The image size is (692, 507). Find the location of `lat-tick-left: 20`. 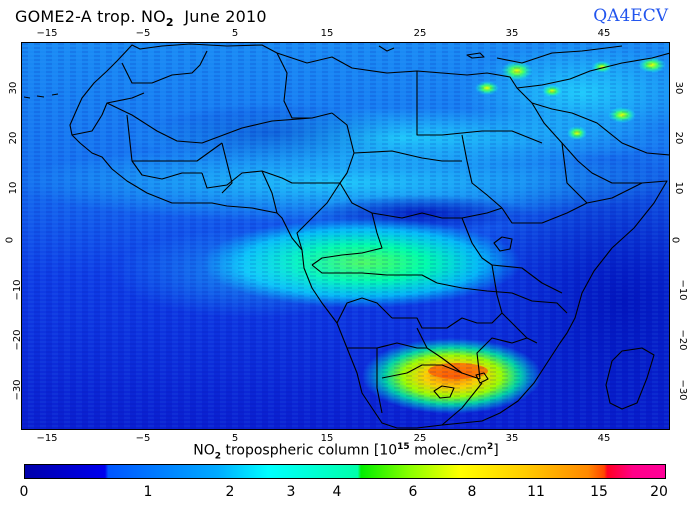

lat-tick-left: 20 is located at coordinates (13, 138).